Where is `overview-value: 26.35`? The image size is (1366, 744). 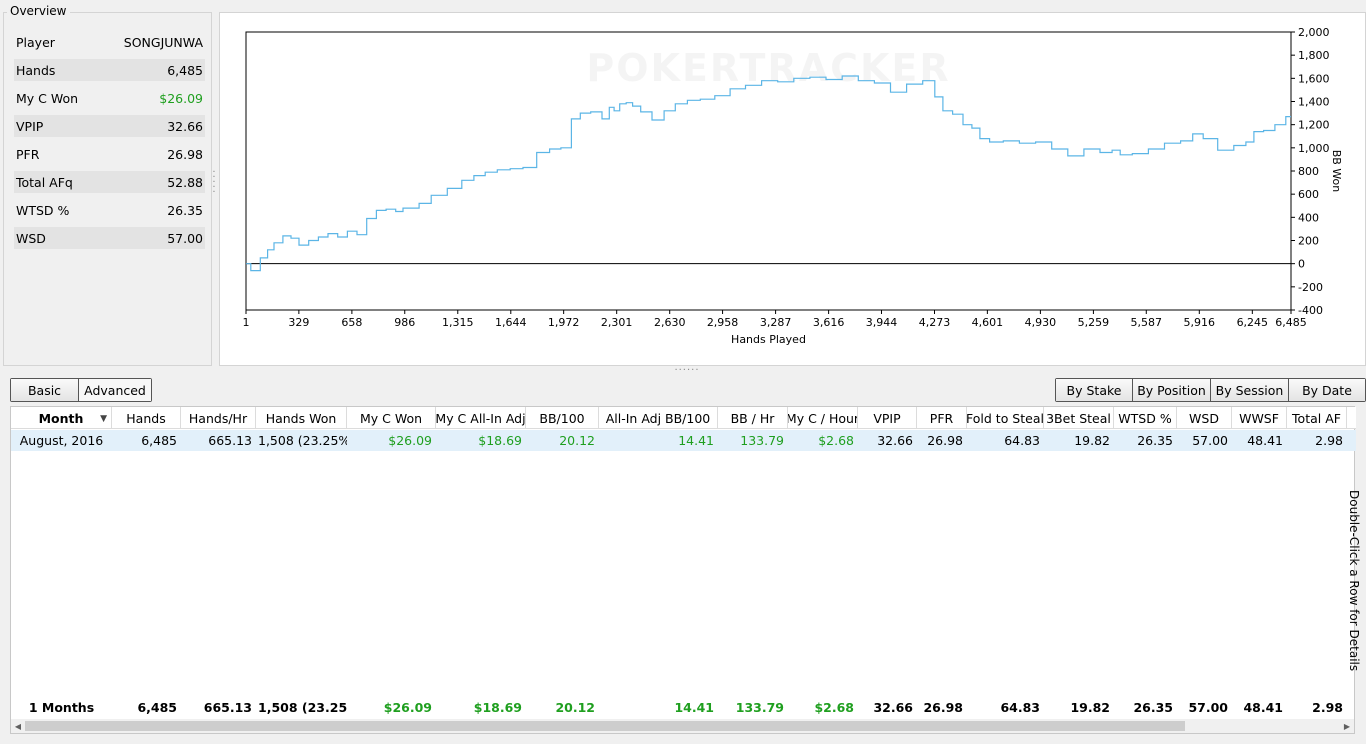 overview-value: 26.35 is located at coordinates (185, 210).